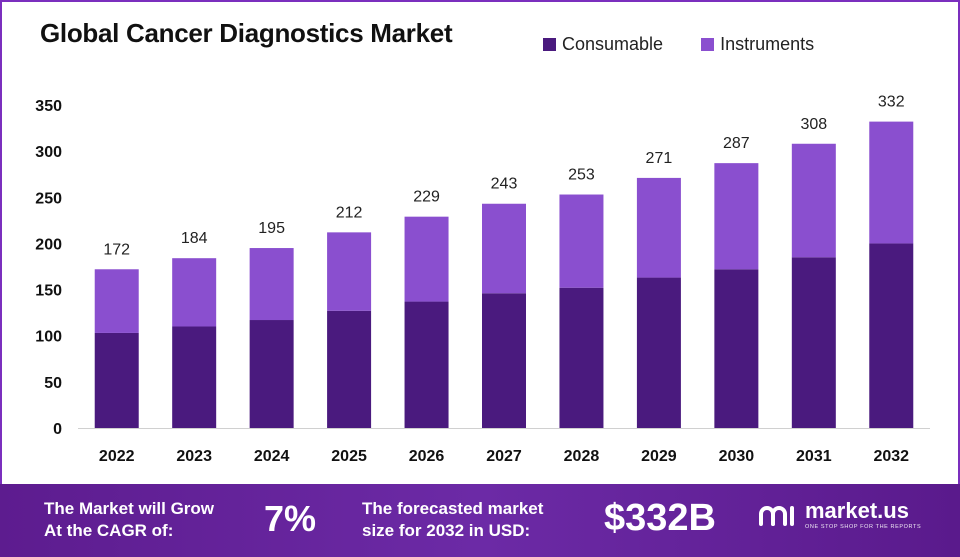 This screenshot has width=960, height=557. I want to click on legend-item-consumable: Consumable, so click(603, 44).